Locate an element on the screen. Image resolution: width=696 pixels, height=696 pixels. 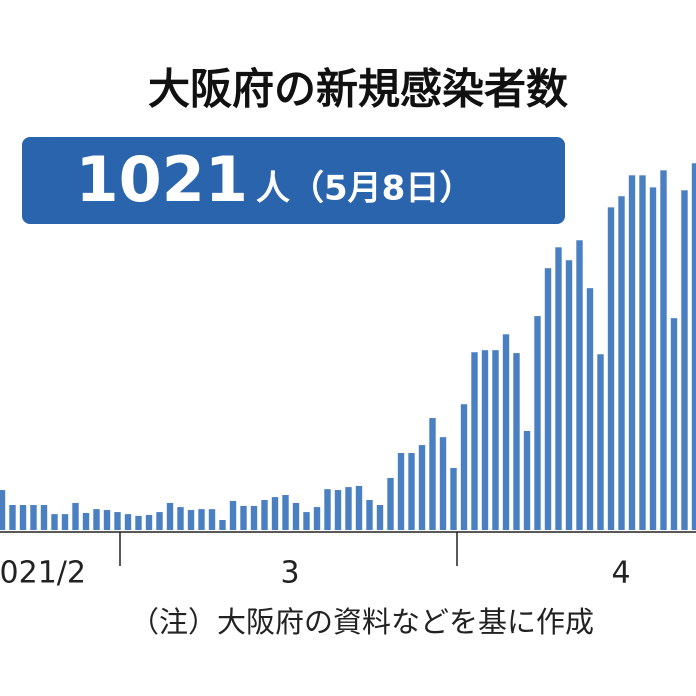
badge is located at coordinates (293, 180).